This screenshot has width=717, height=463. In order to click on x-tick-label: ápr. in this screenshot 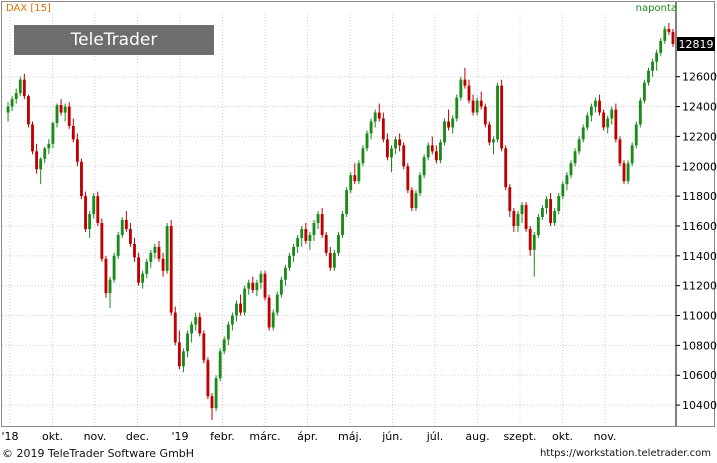, I will do `click(307, 436)`.